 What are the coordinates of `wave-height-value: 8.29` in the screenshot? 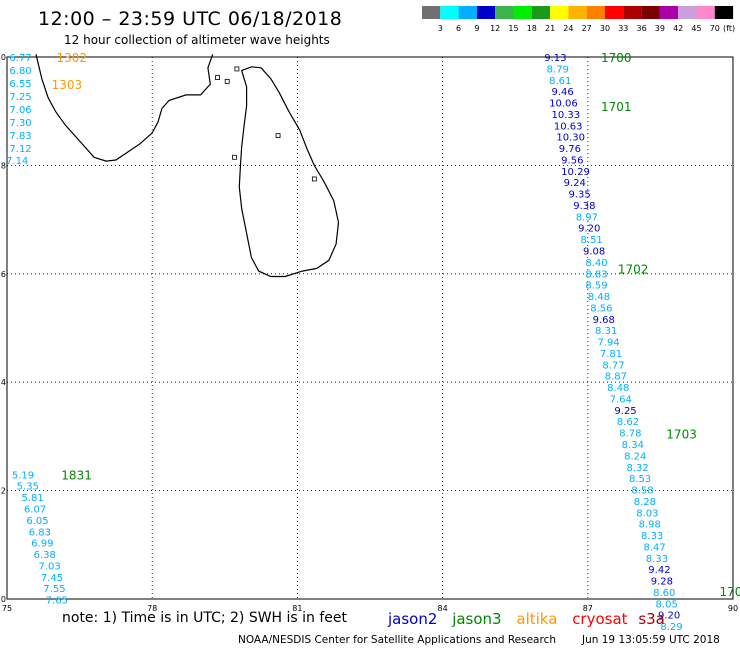 It's located at (671, 627).